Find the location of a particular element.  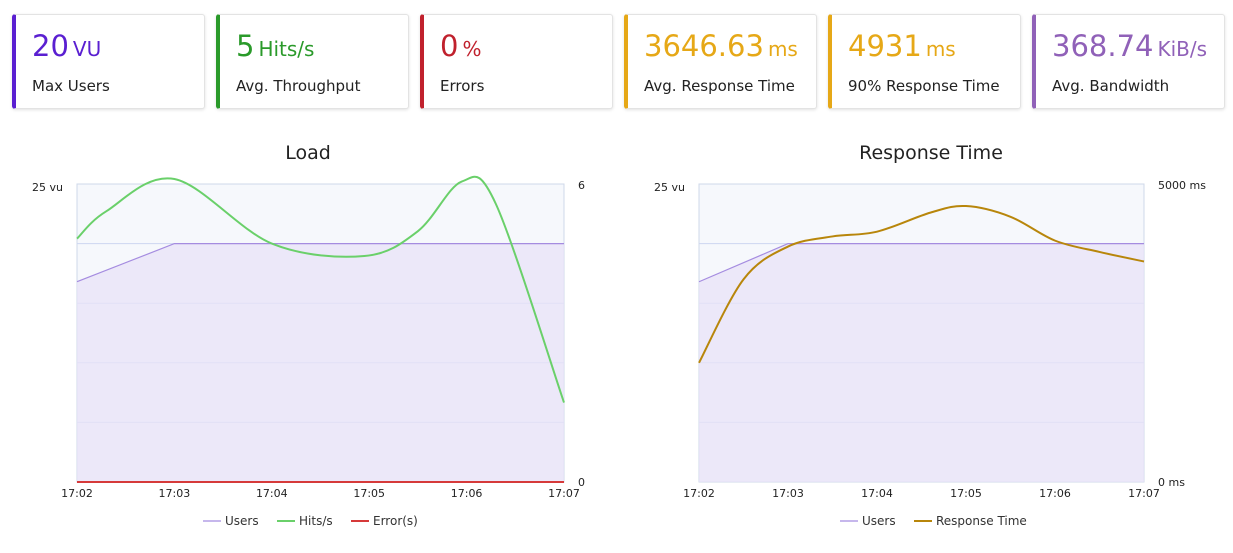

card-value: 5 is located at coordinates (245, 46).